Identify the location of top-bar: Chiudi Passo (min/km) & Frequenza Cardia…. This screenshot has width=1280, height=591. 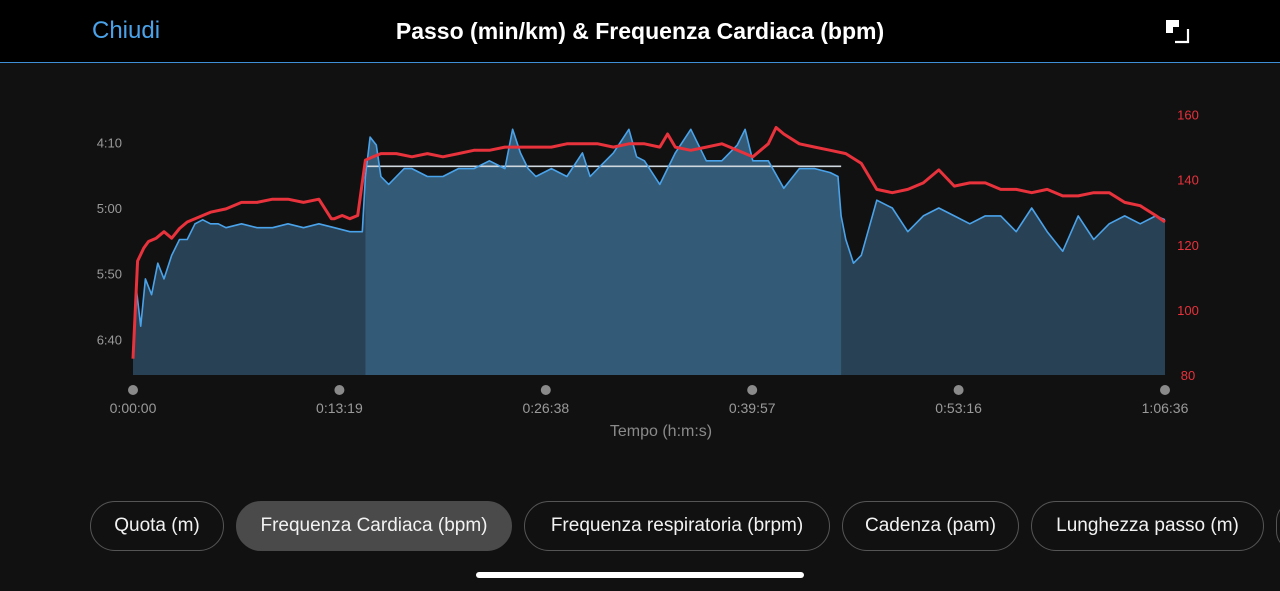
(640, 31).